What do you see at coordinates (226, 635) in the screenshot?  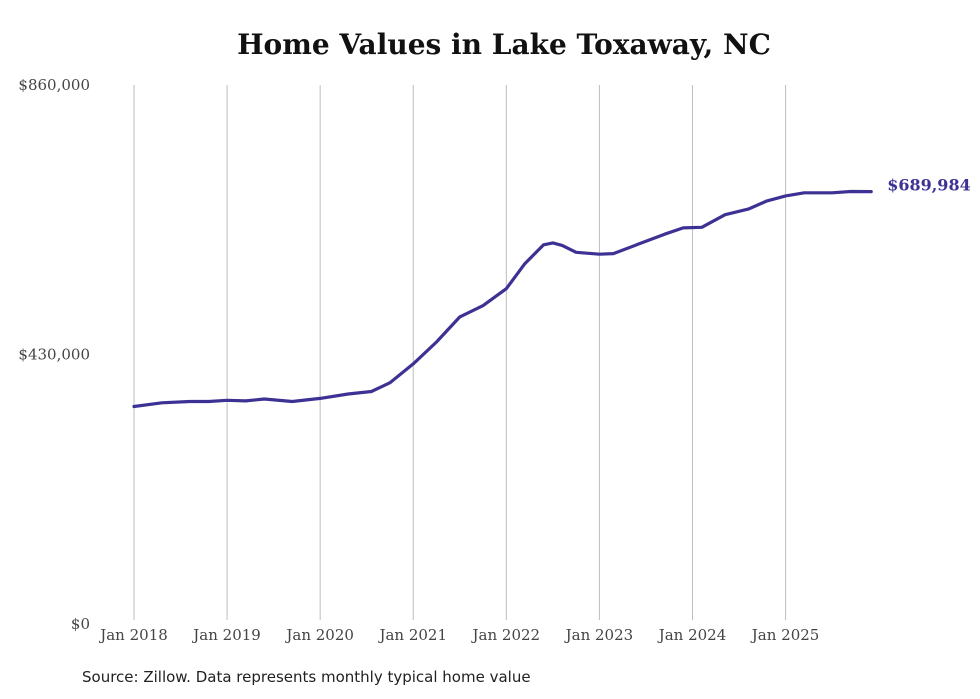 I see `x-tick-label: Jan 2019` at bounding box center [226, 635].